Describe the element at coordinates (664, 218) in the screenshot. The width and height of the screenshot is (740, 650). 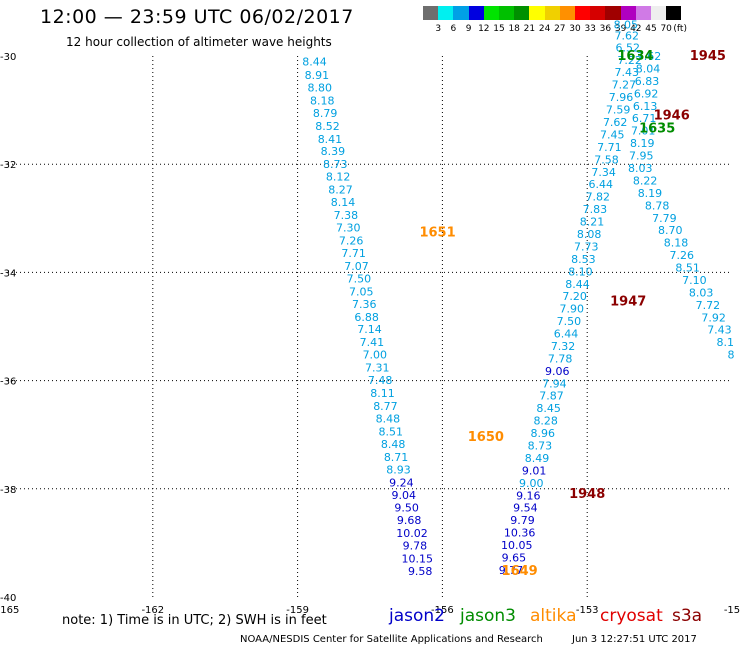
I see `swh-value: 7.79` at that location.